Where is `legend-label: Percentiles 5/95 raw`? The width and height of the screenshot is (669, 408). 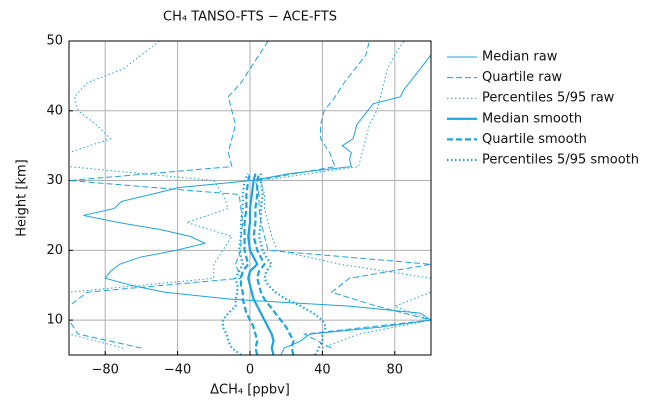 legend-label: Percentiles 5/95 raw is located at coordinates (548, 98).